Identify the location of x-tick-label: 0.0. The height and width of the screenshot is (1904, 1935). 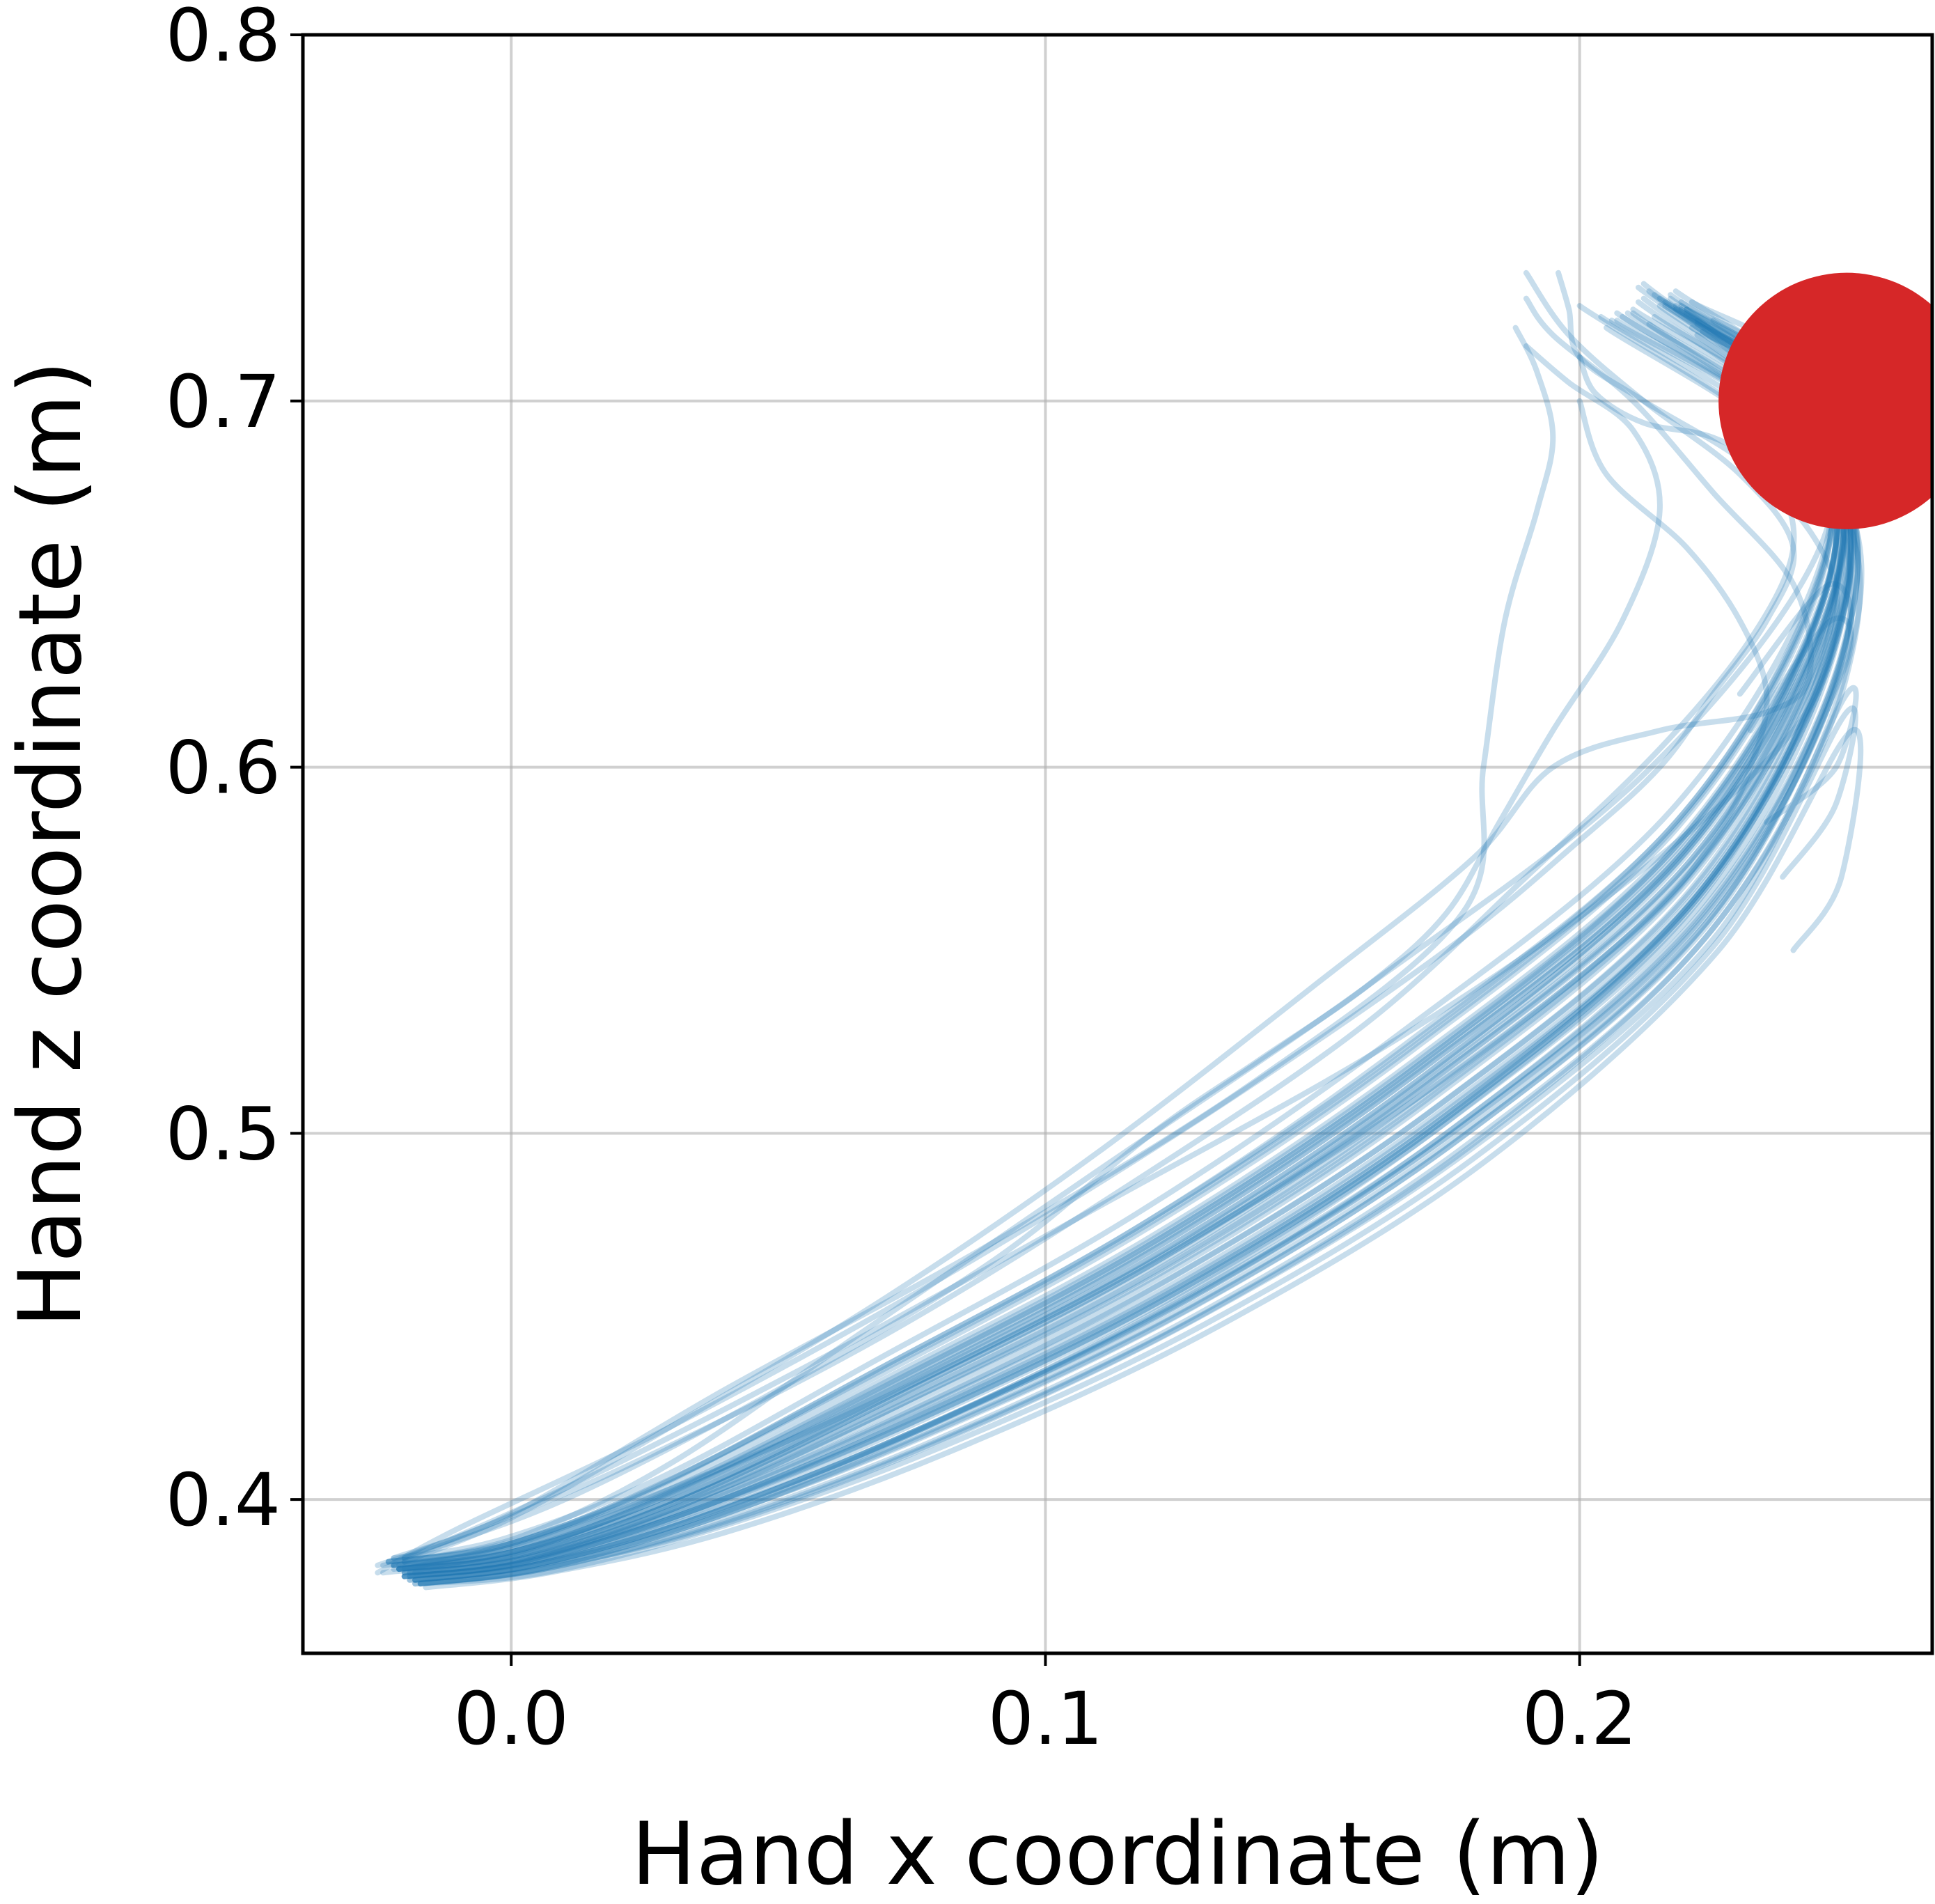
(511, 1718).